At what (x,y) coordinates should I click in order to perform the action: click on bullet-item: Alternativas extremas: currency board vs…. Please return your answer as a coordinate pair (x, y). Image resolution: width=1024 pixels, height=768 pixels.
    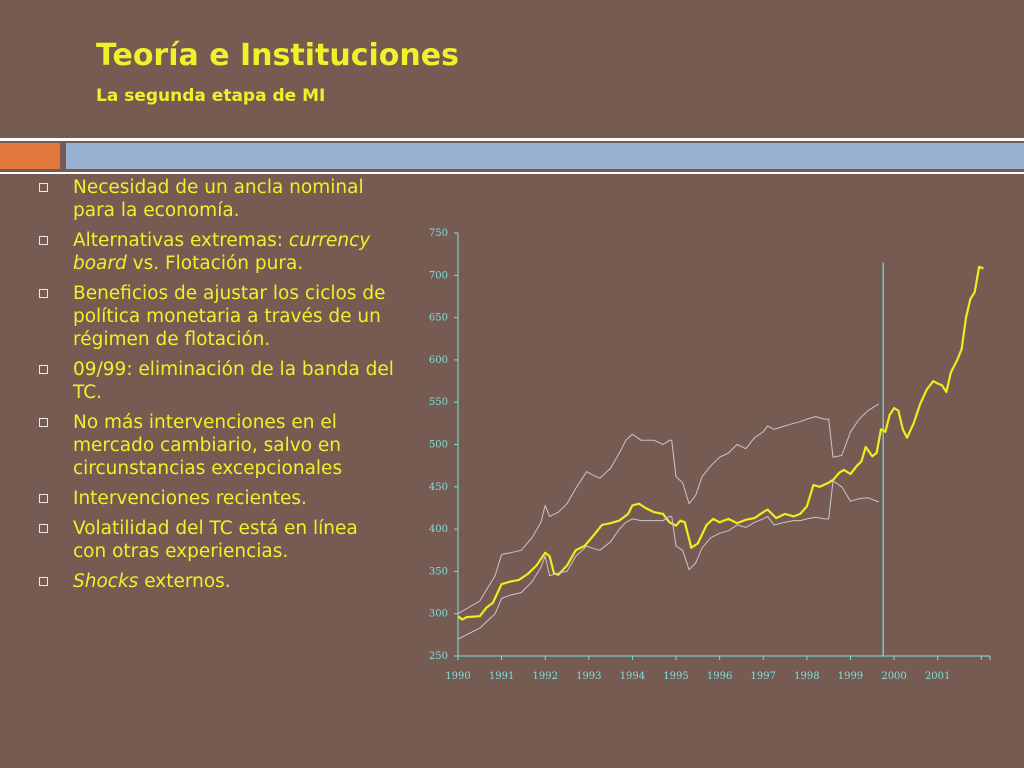
    Looking at the image, I should click on (216, 252).